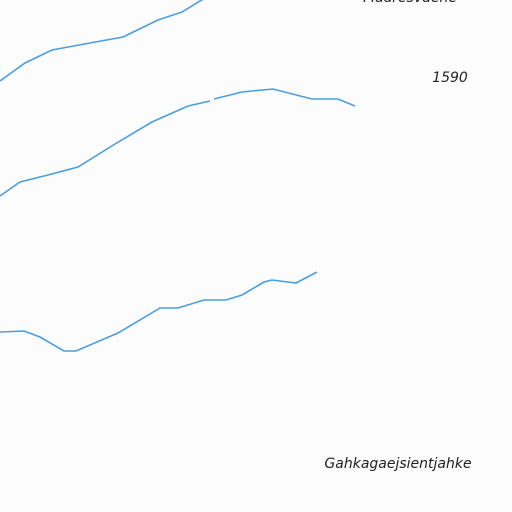  I want to click on elevation-label: 1590, so click(450, 78).